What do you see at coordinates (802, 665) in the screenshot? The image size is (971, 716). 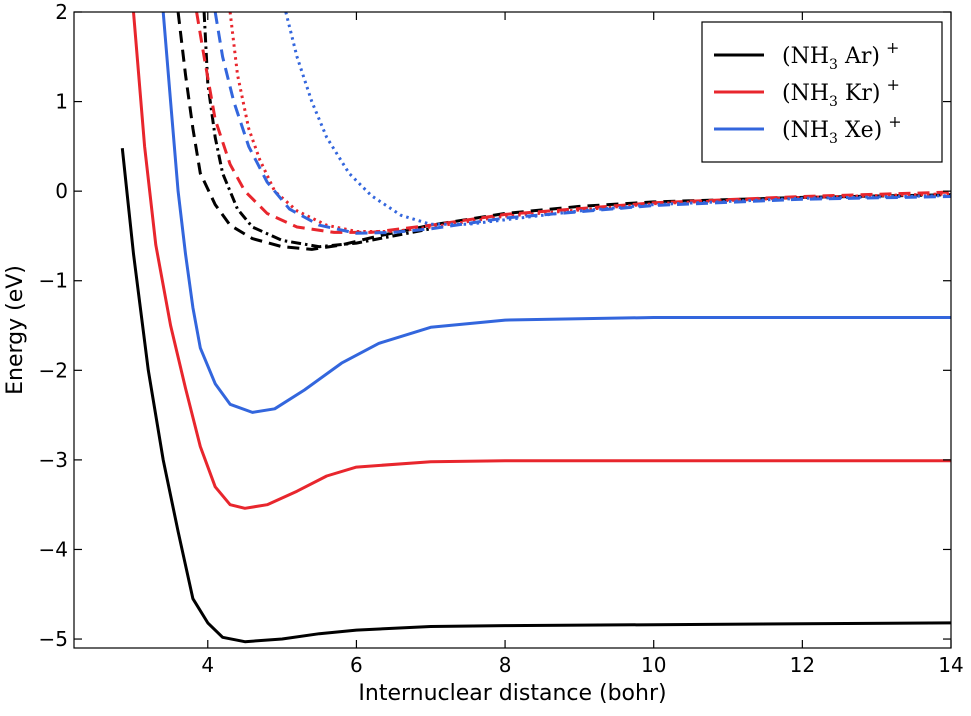 I see `x-tick-label: 12` at bounding box center [802, 665].